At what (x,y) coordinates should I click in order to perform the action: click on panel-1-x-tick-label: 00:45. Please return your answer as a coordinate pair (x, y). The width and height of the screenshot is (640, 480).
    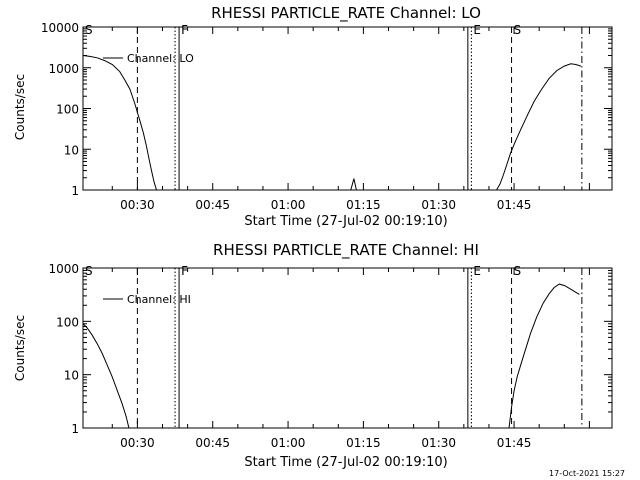
    Looking at the image, I should click on (212, 205).